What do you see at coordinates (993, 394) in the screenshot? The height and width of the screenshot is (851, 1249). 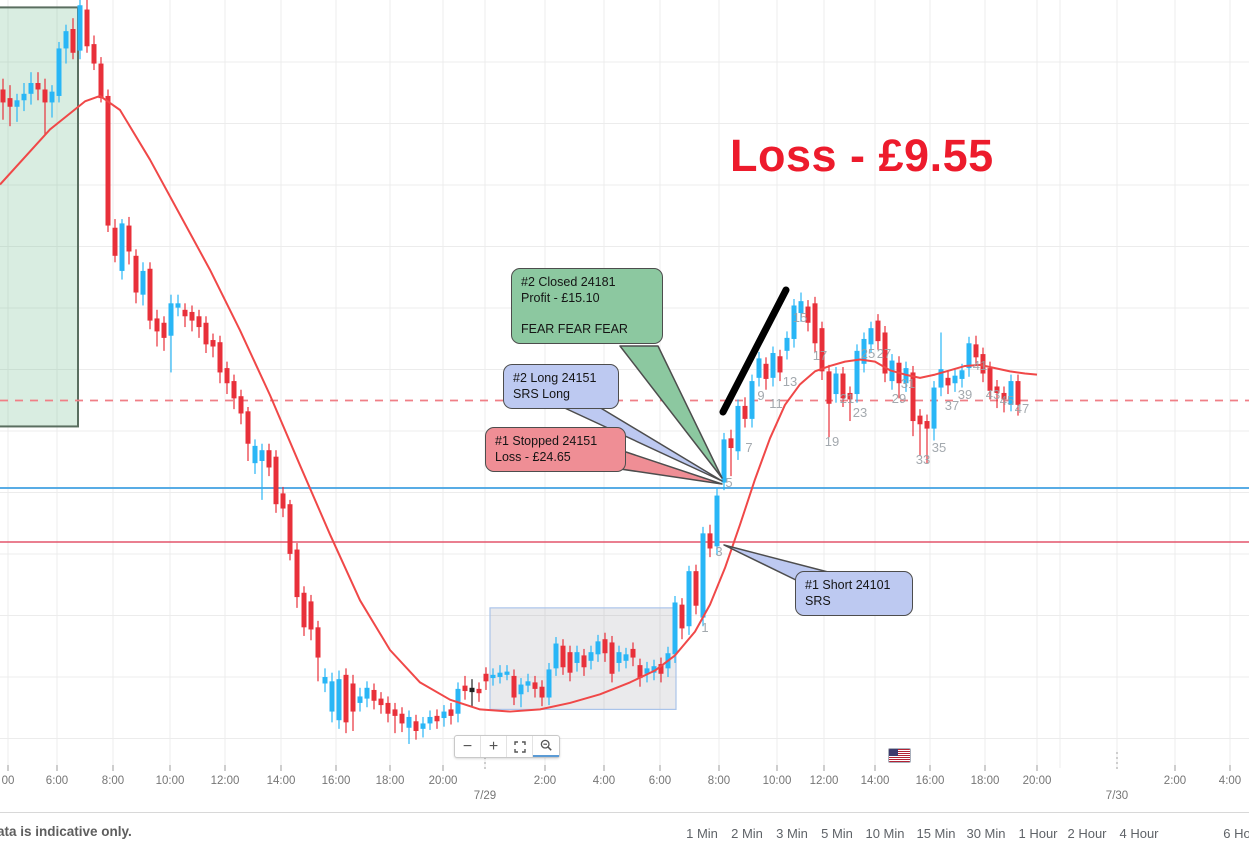 I see `bar-number-label: 43` at bounding box center [993, 394].